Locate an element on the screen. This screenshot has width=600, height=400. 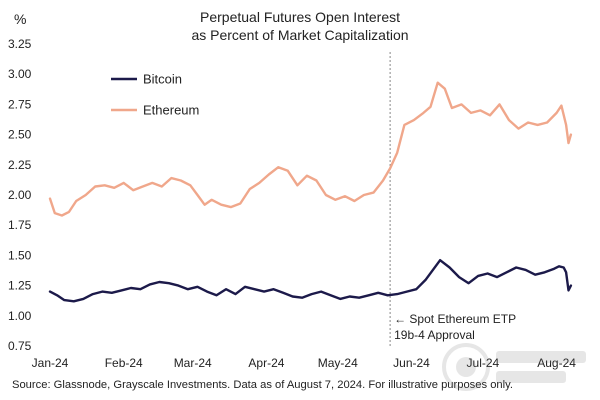
x-tick-label: Feb-24 is located at coordinates (124, 363).